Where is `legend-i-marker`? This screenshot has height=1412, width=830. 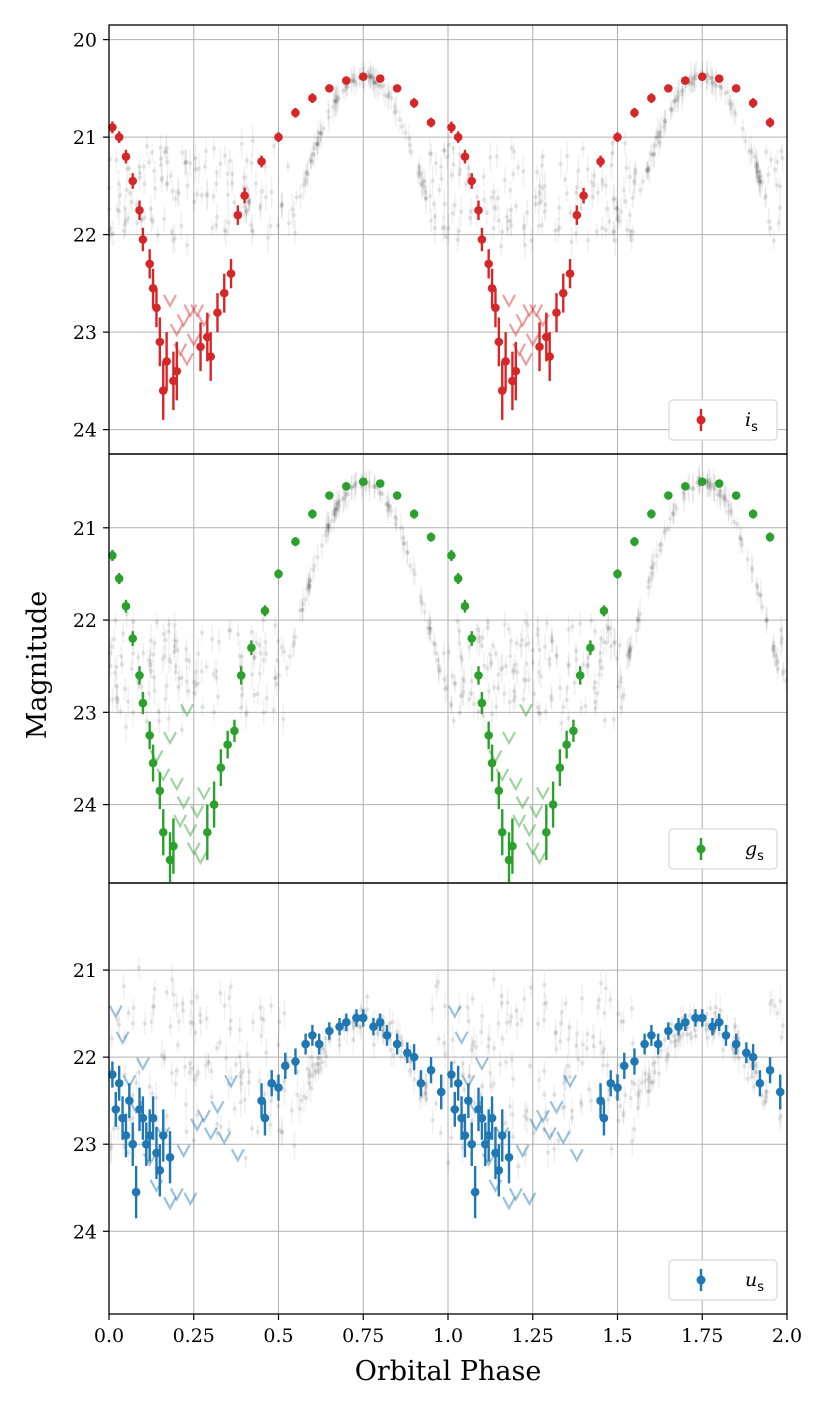 legend-i-marker is located at coordinates (701, 420).